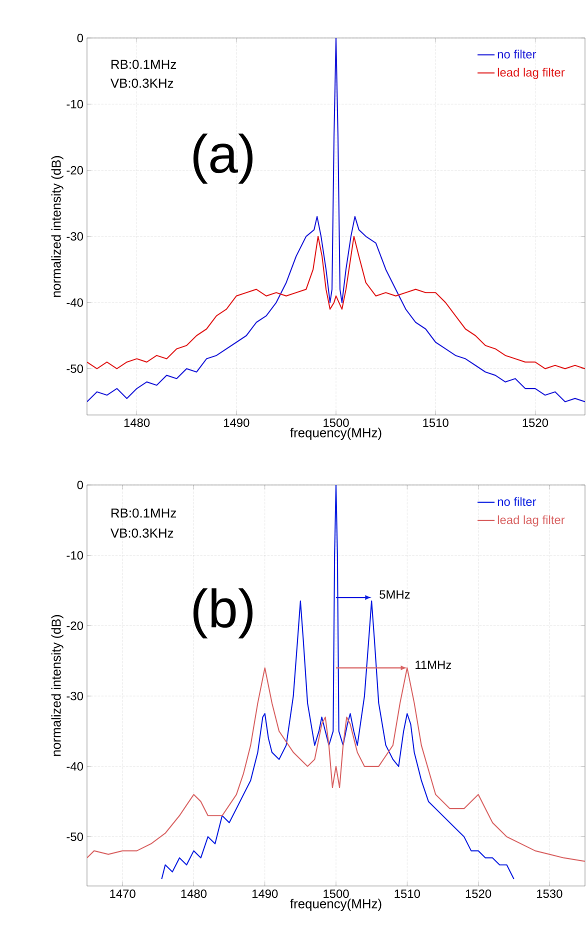 The height and width of the screenshot is (936, 588). I want to click on line-series, so click(336, 303).